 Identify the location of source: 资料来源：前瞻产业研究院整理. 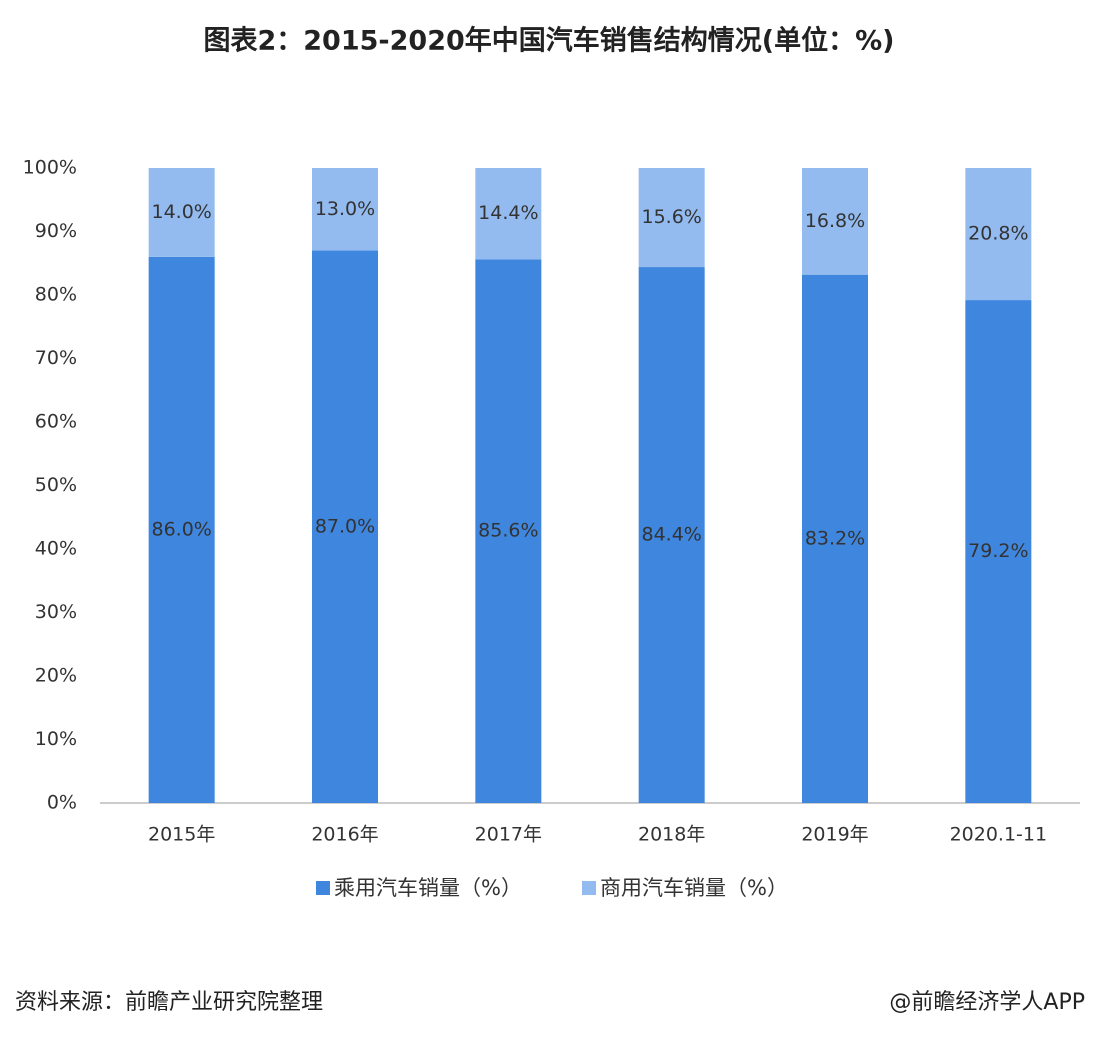
(169, 1002).